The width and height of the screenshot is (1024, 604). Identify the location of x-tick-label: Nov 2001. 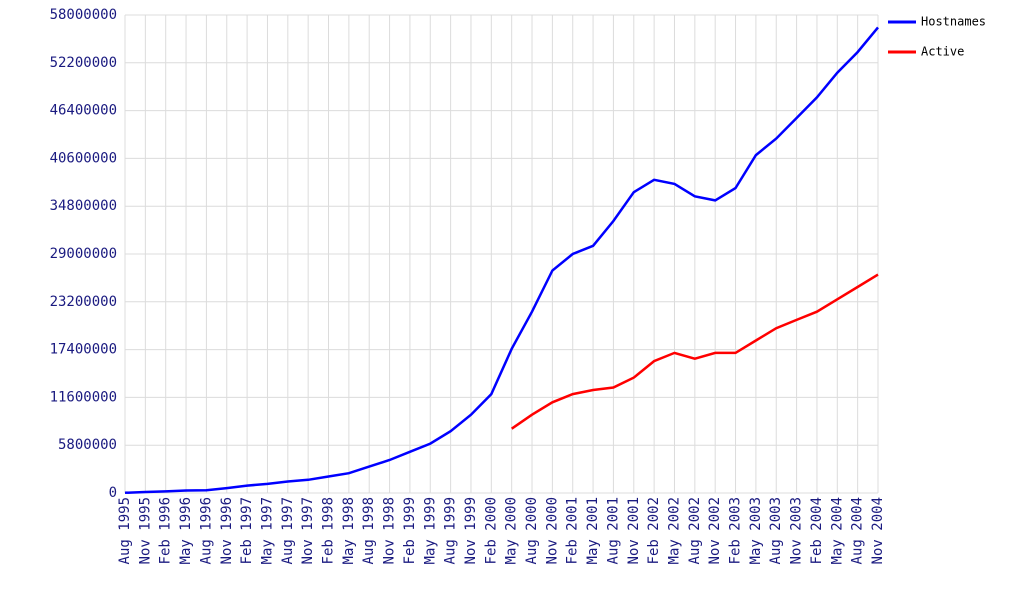
(634, 530).